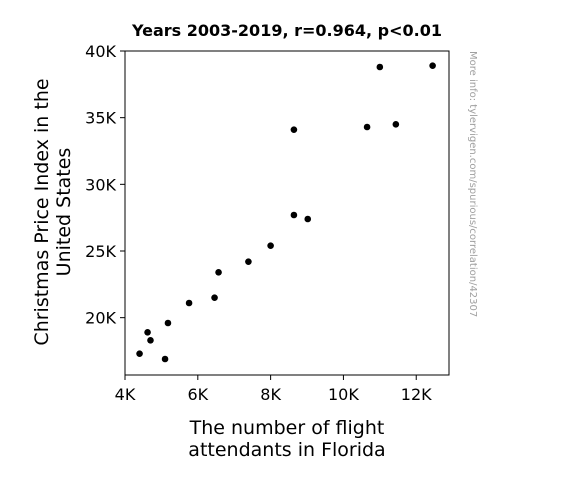 The width and height of the screenshot is (575, 500). What do you see at coordinates (100, 251) in the screenshot?
I see `y-tick-label: 25K` at bounding box center [100, 251].